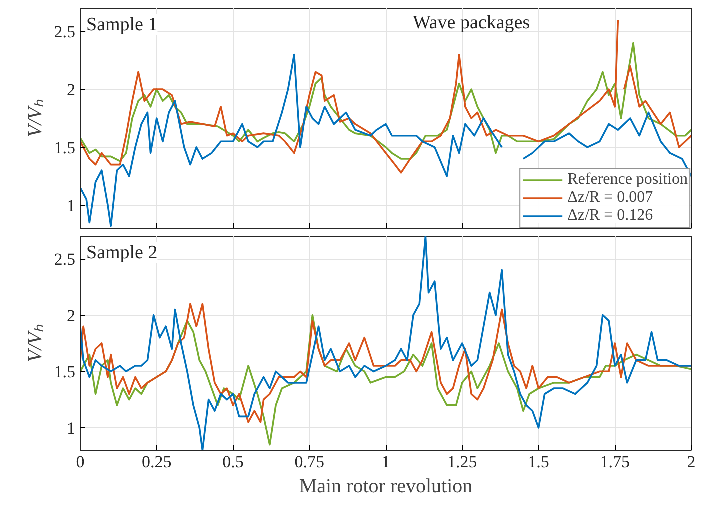 Image resolution: width=711 pixels, height=506 pixels. I want to click on x-tick-label: 0, so click(80, 462).